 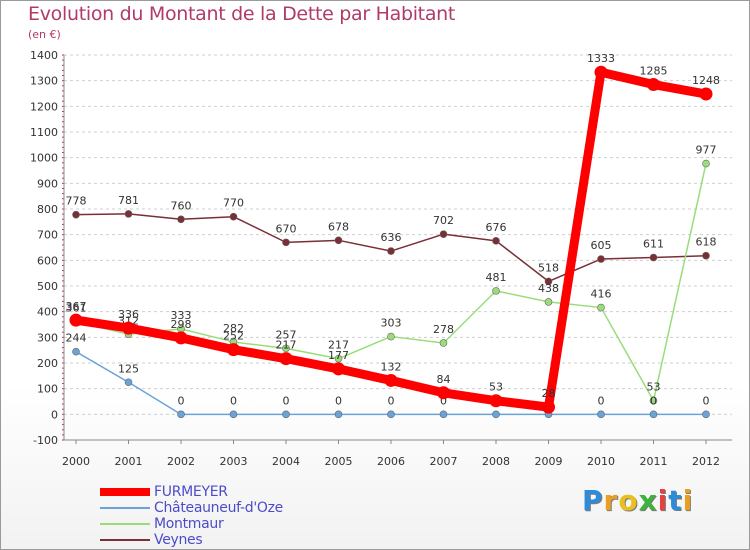 I want to click on x-tick-label: 2011, so click(x=654, y=461).